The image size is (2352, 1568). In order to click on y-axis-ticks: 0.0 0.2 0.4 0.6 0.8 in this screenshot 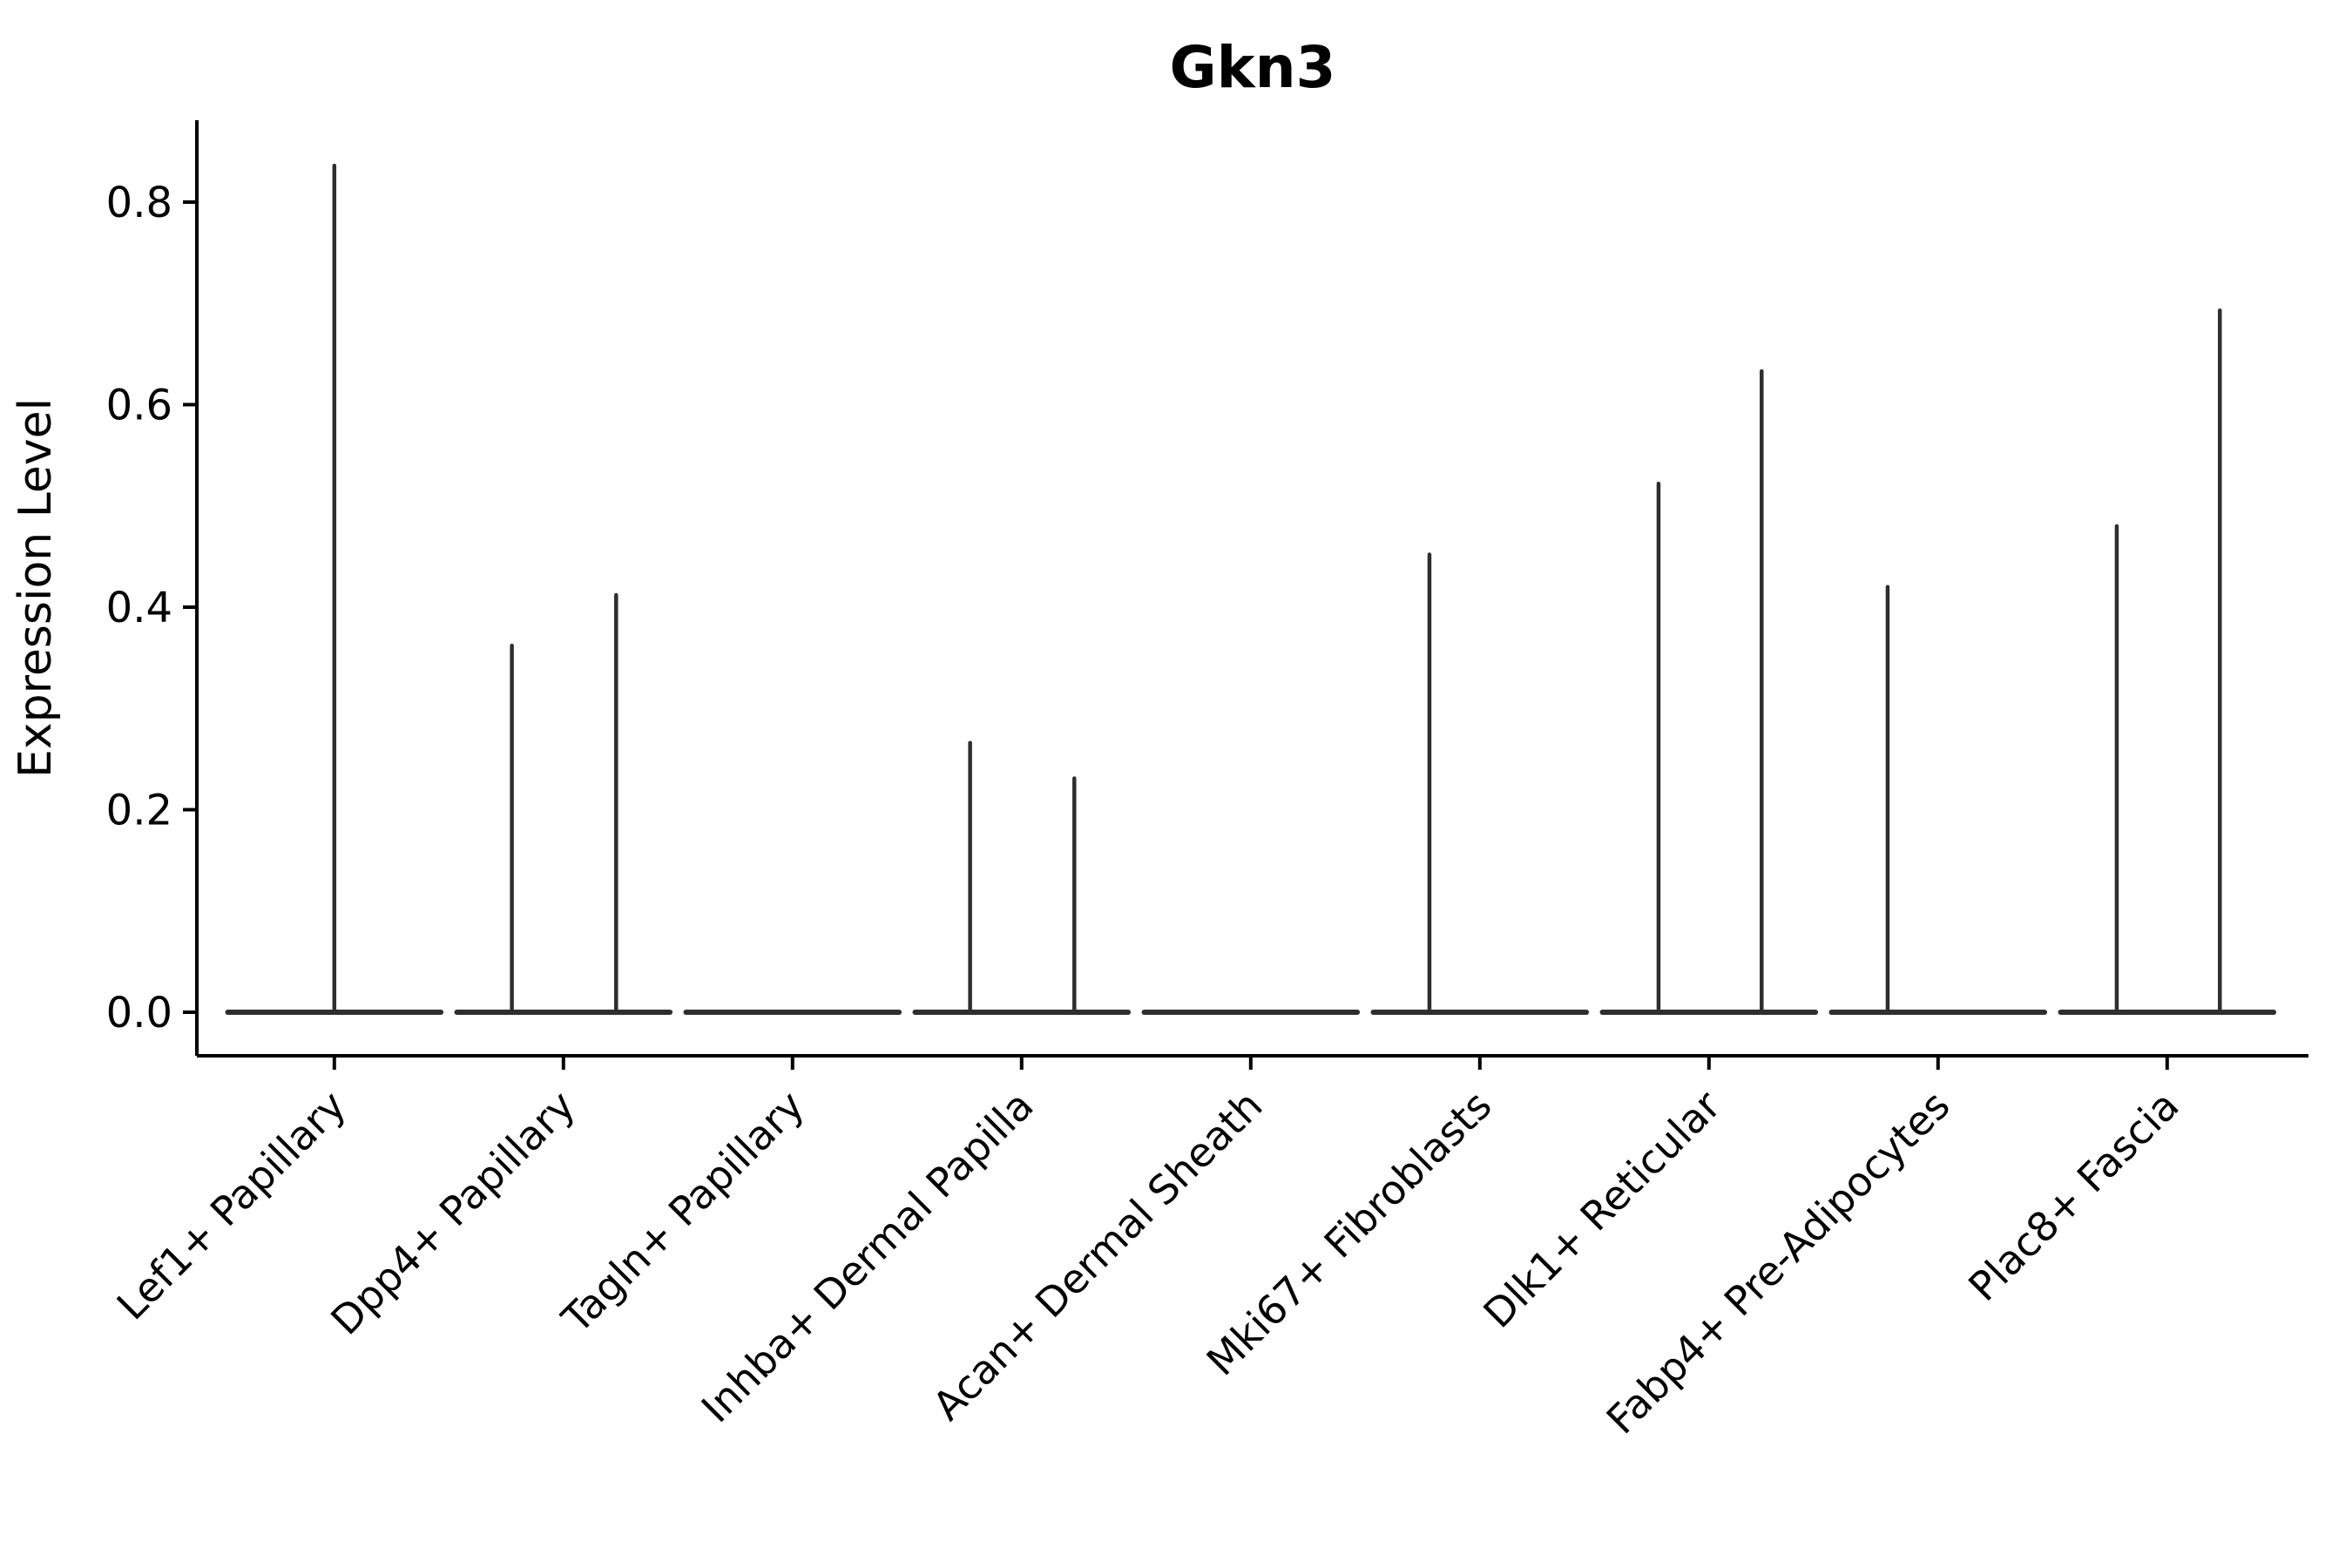, I will do `click(151, 608)`.